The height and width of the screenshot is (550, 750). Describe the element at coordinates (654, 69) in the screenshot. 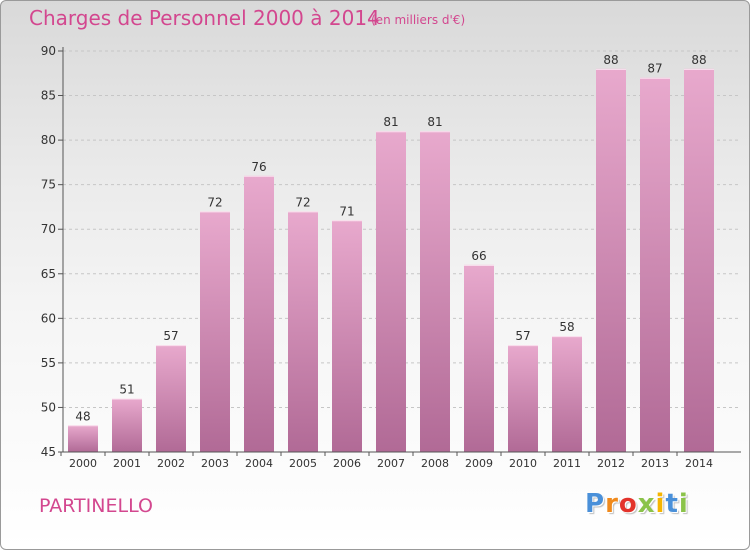

I see `data-label: 87` at that location.